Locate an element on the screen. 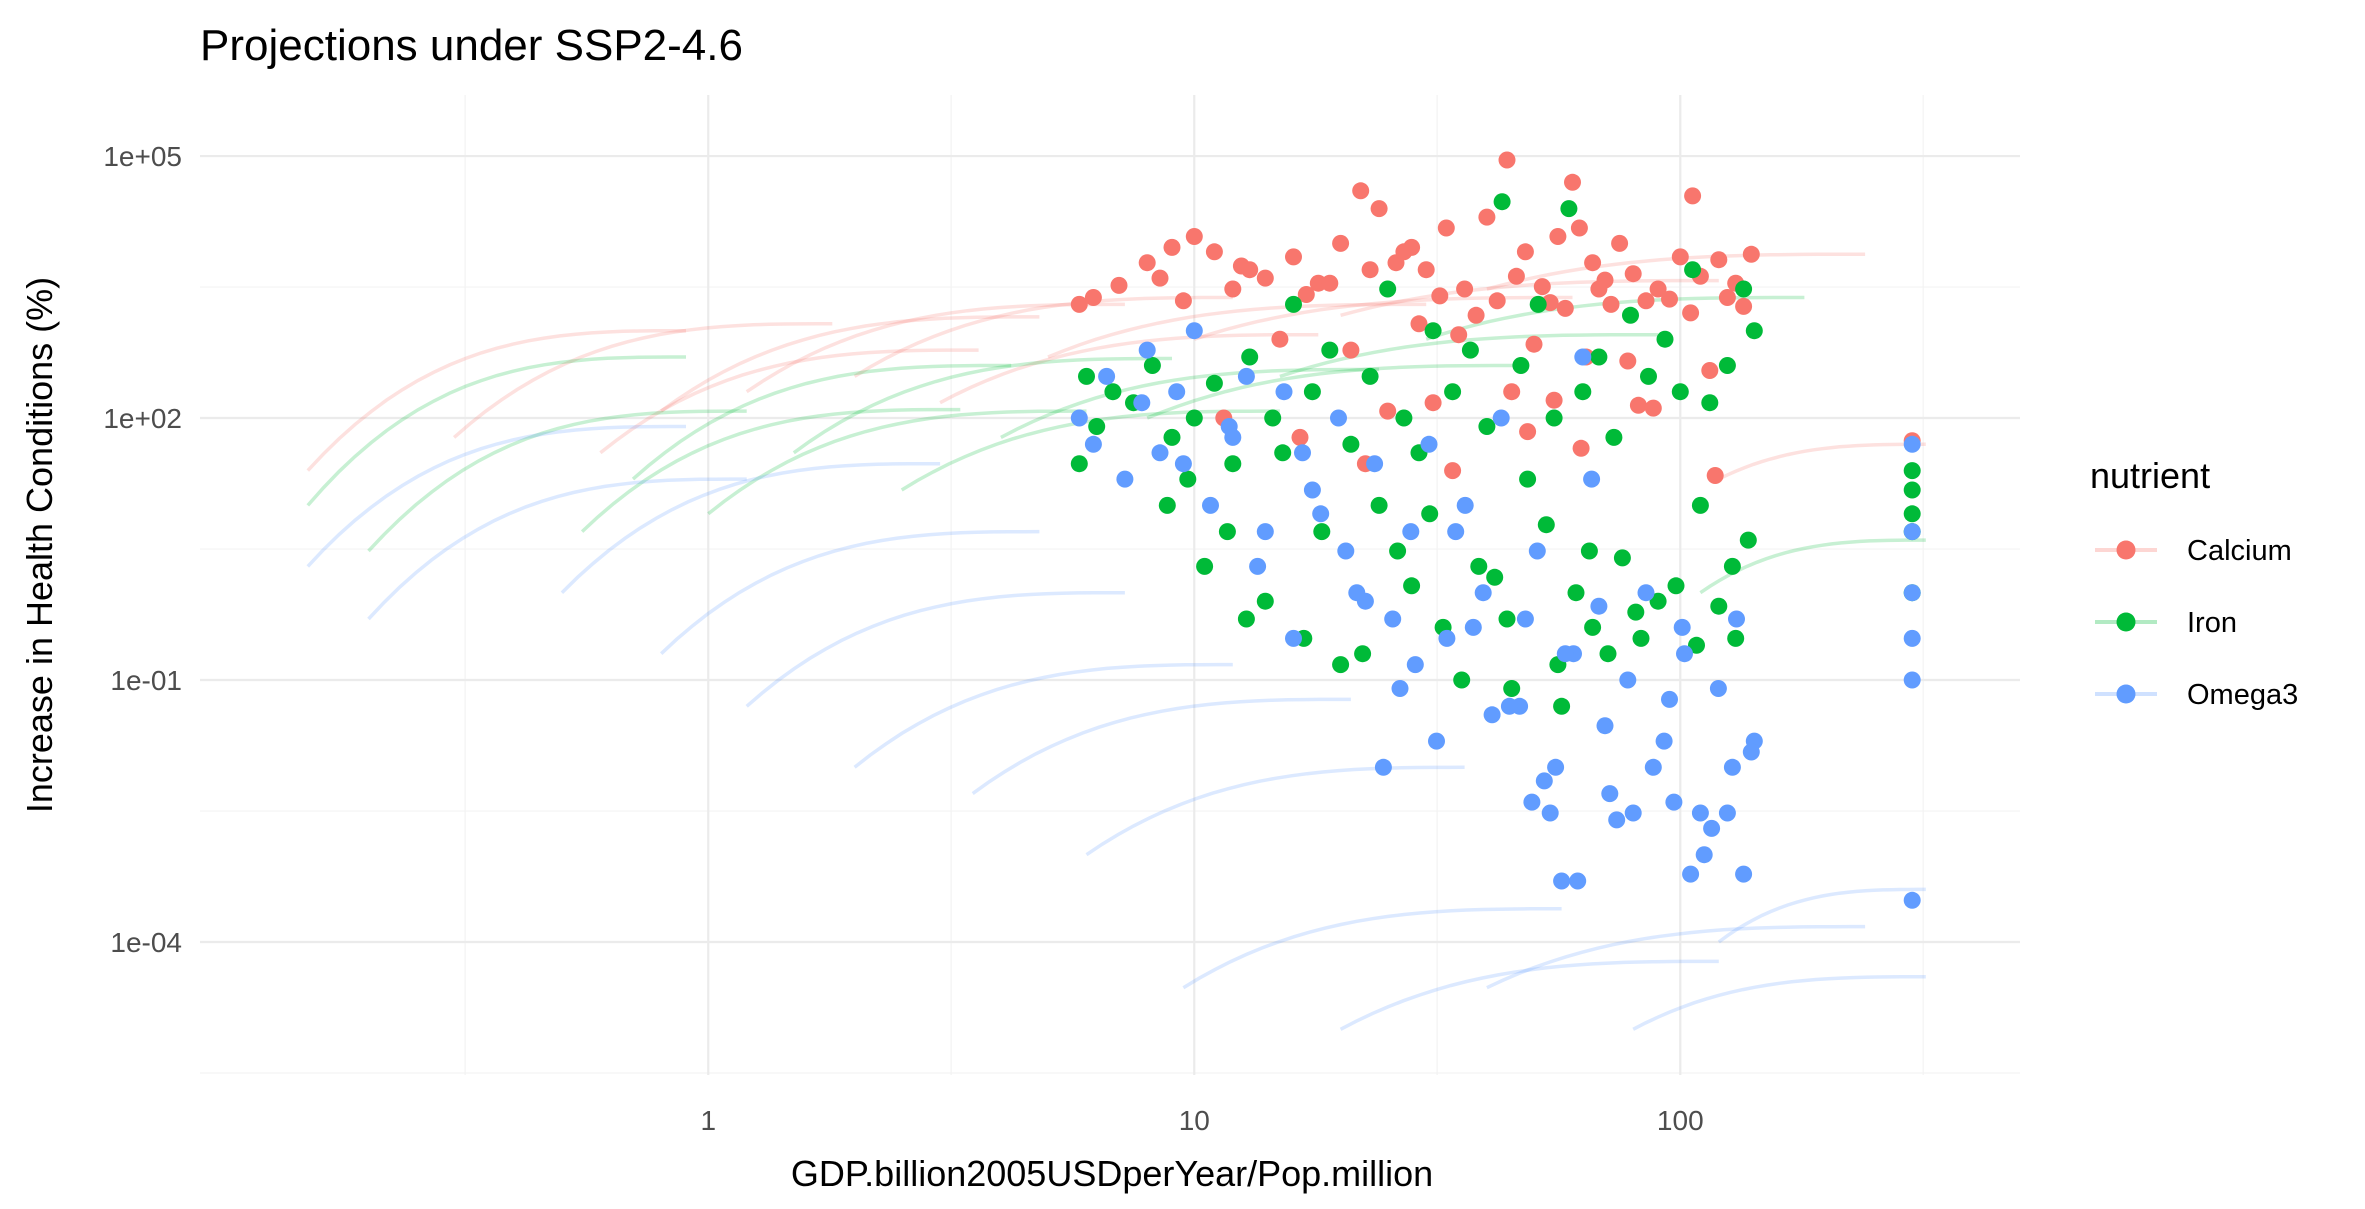 The width and height of the screenshot is (2365, 1209). trajectory-line-omega3 is located at coordinates (1821, 915).